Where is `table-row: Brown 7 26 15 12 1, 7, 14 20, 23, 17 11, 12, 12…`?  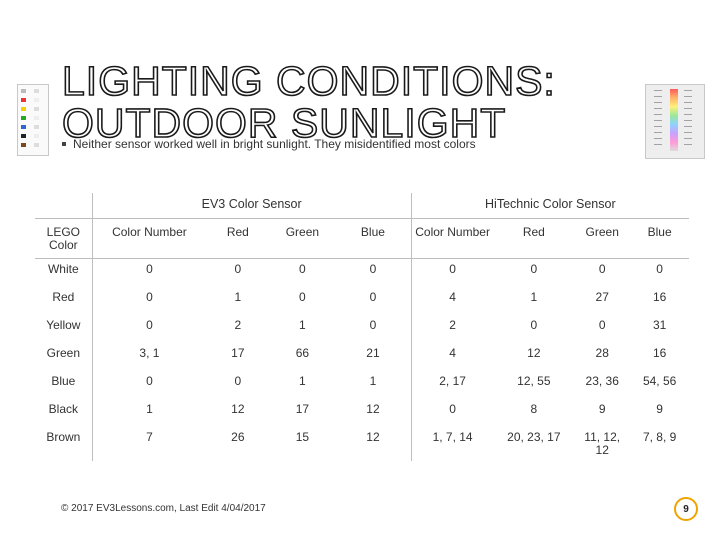
table-row: Brown 7 26 15 12 1, 7, 14 20, 23, 17 11, 12, 12… is located at coordinates (362, 444).